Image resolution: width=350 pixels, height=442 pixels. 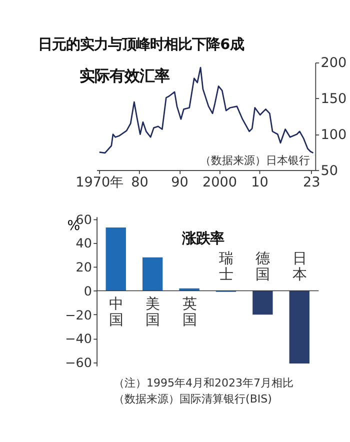 What do you see at coordinates (88, 290) in the screenshot?
I see `y-tick-label: 0` at bounding box center [88, 290].